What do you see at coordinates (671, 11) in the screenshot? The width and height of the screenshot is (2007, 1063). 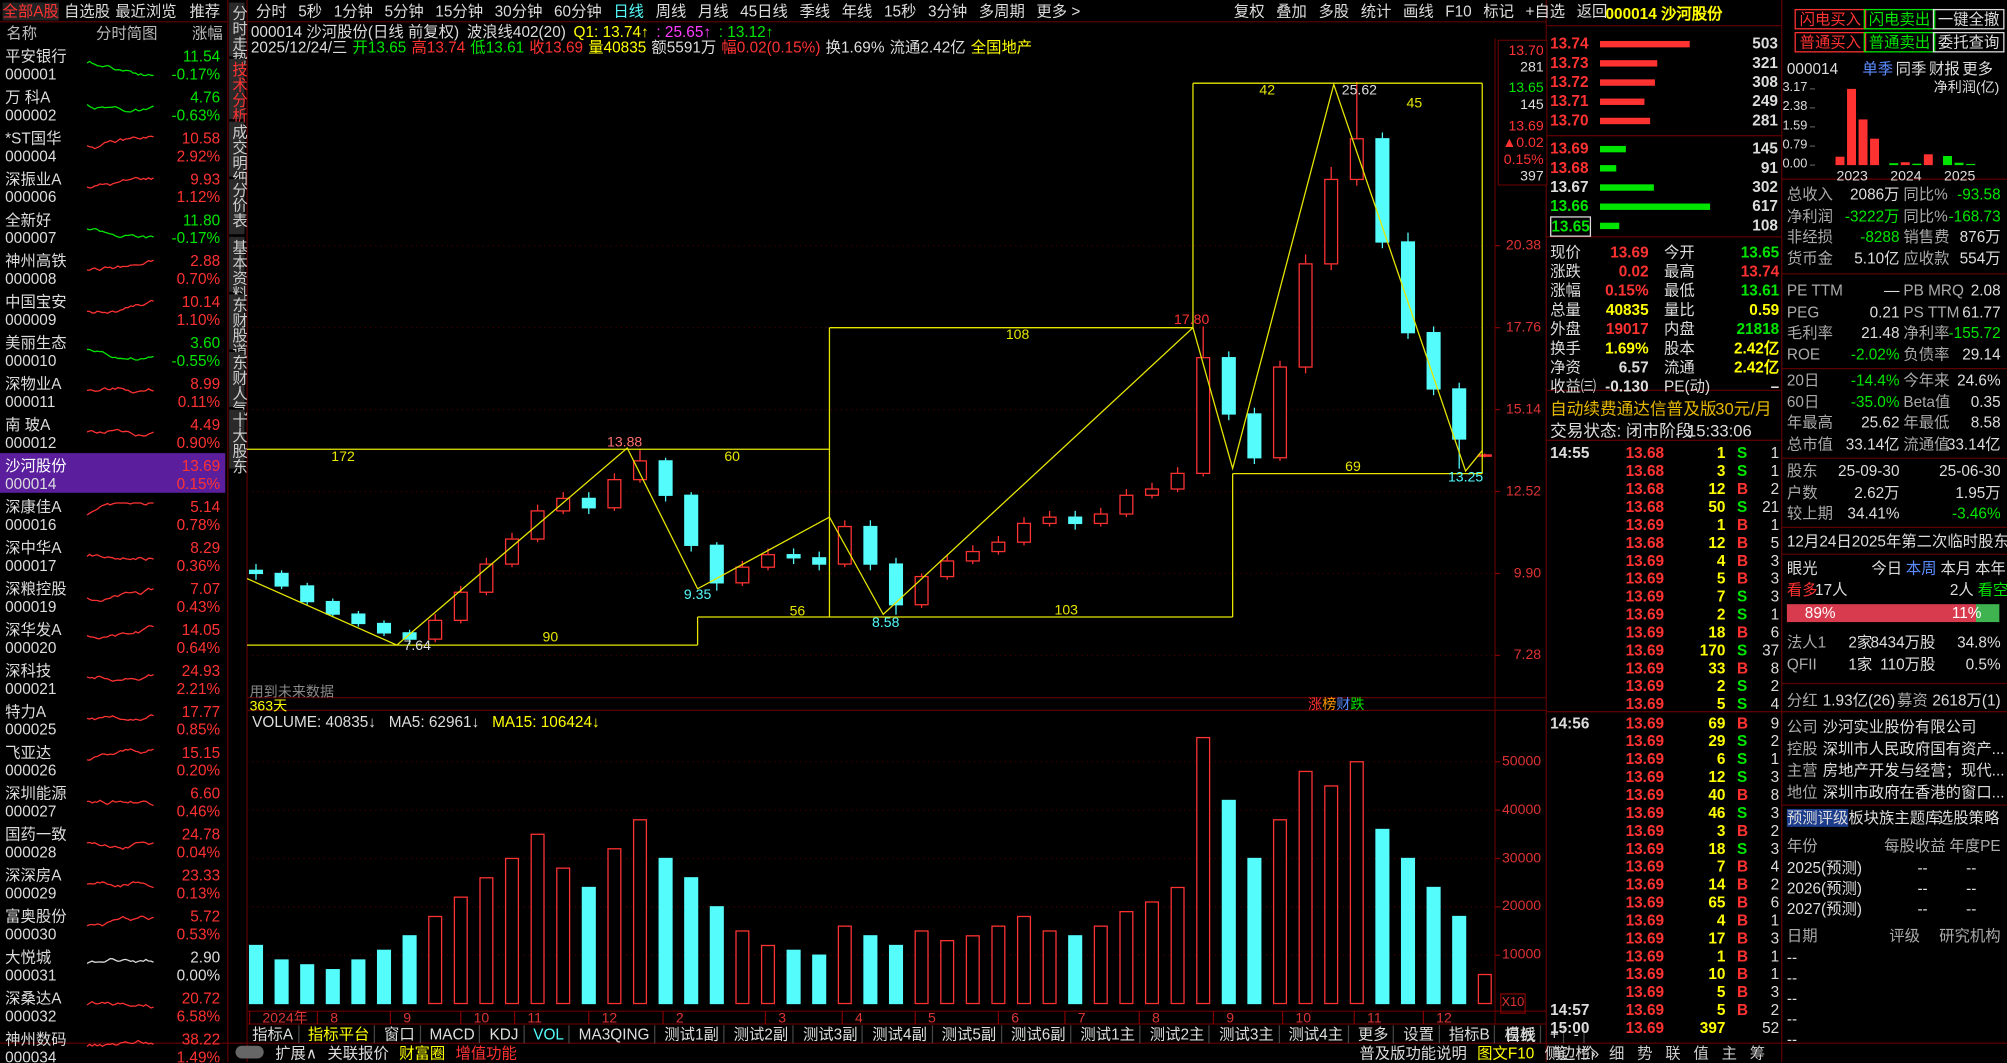 I see `period-tab: 周线` at bounding box center [671, 11].